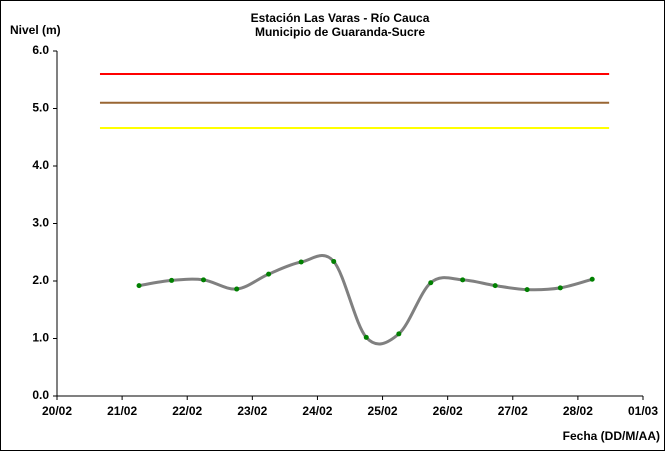 This screenshot has width=665, height=456. What do you see at coordinates (340, 18) in the screenshot?
I see `chart-title: Estación Las Varas - Río Cauca` at bounding box center [340, 18].